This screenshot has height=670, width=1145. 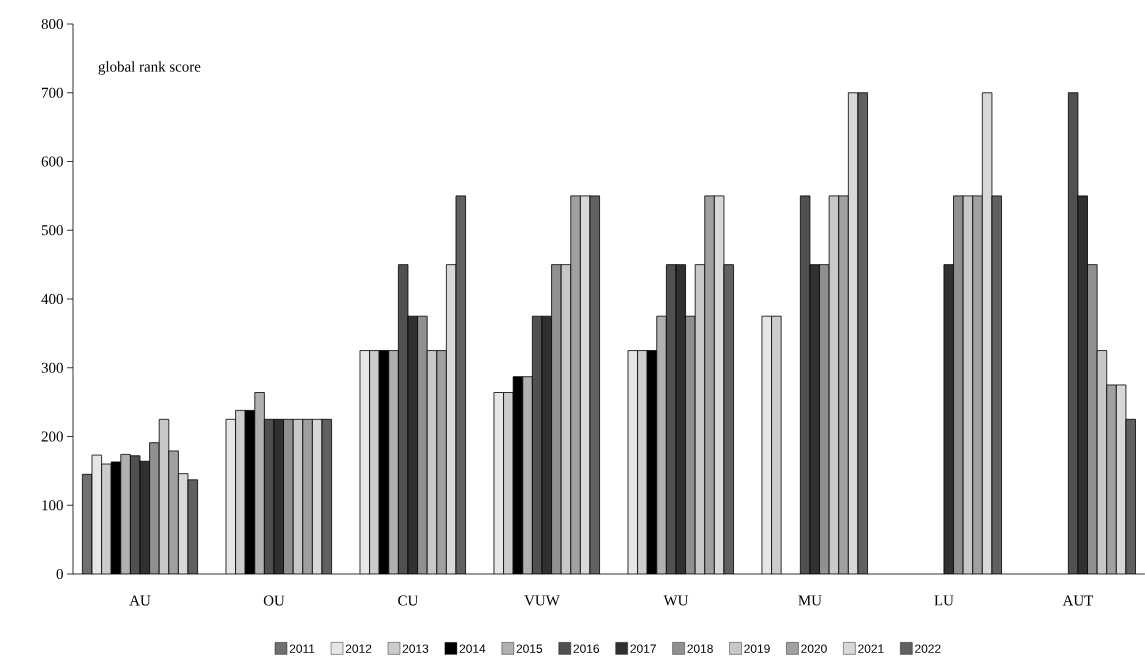 What do you see at coordinates (586, 648) in the screenshot?
I see `legend-label: 2016` at bounding box center [586, 648].